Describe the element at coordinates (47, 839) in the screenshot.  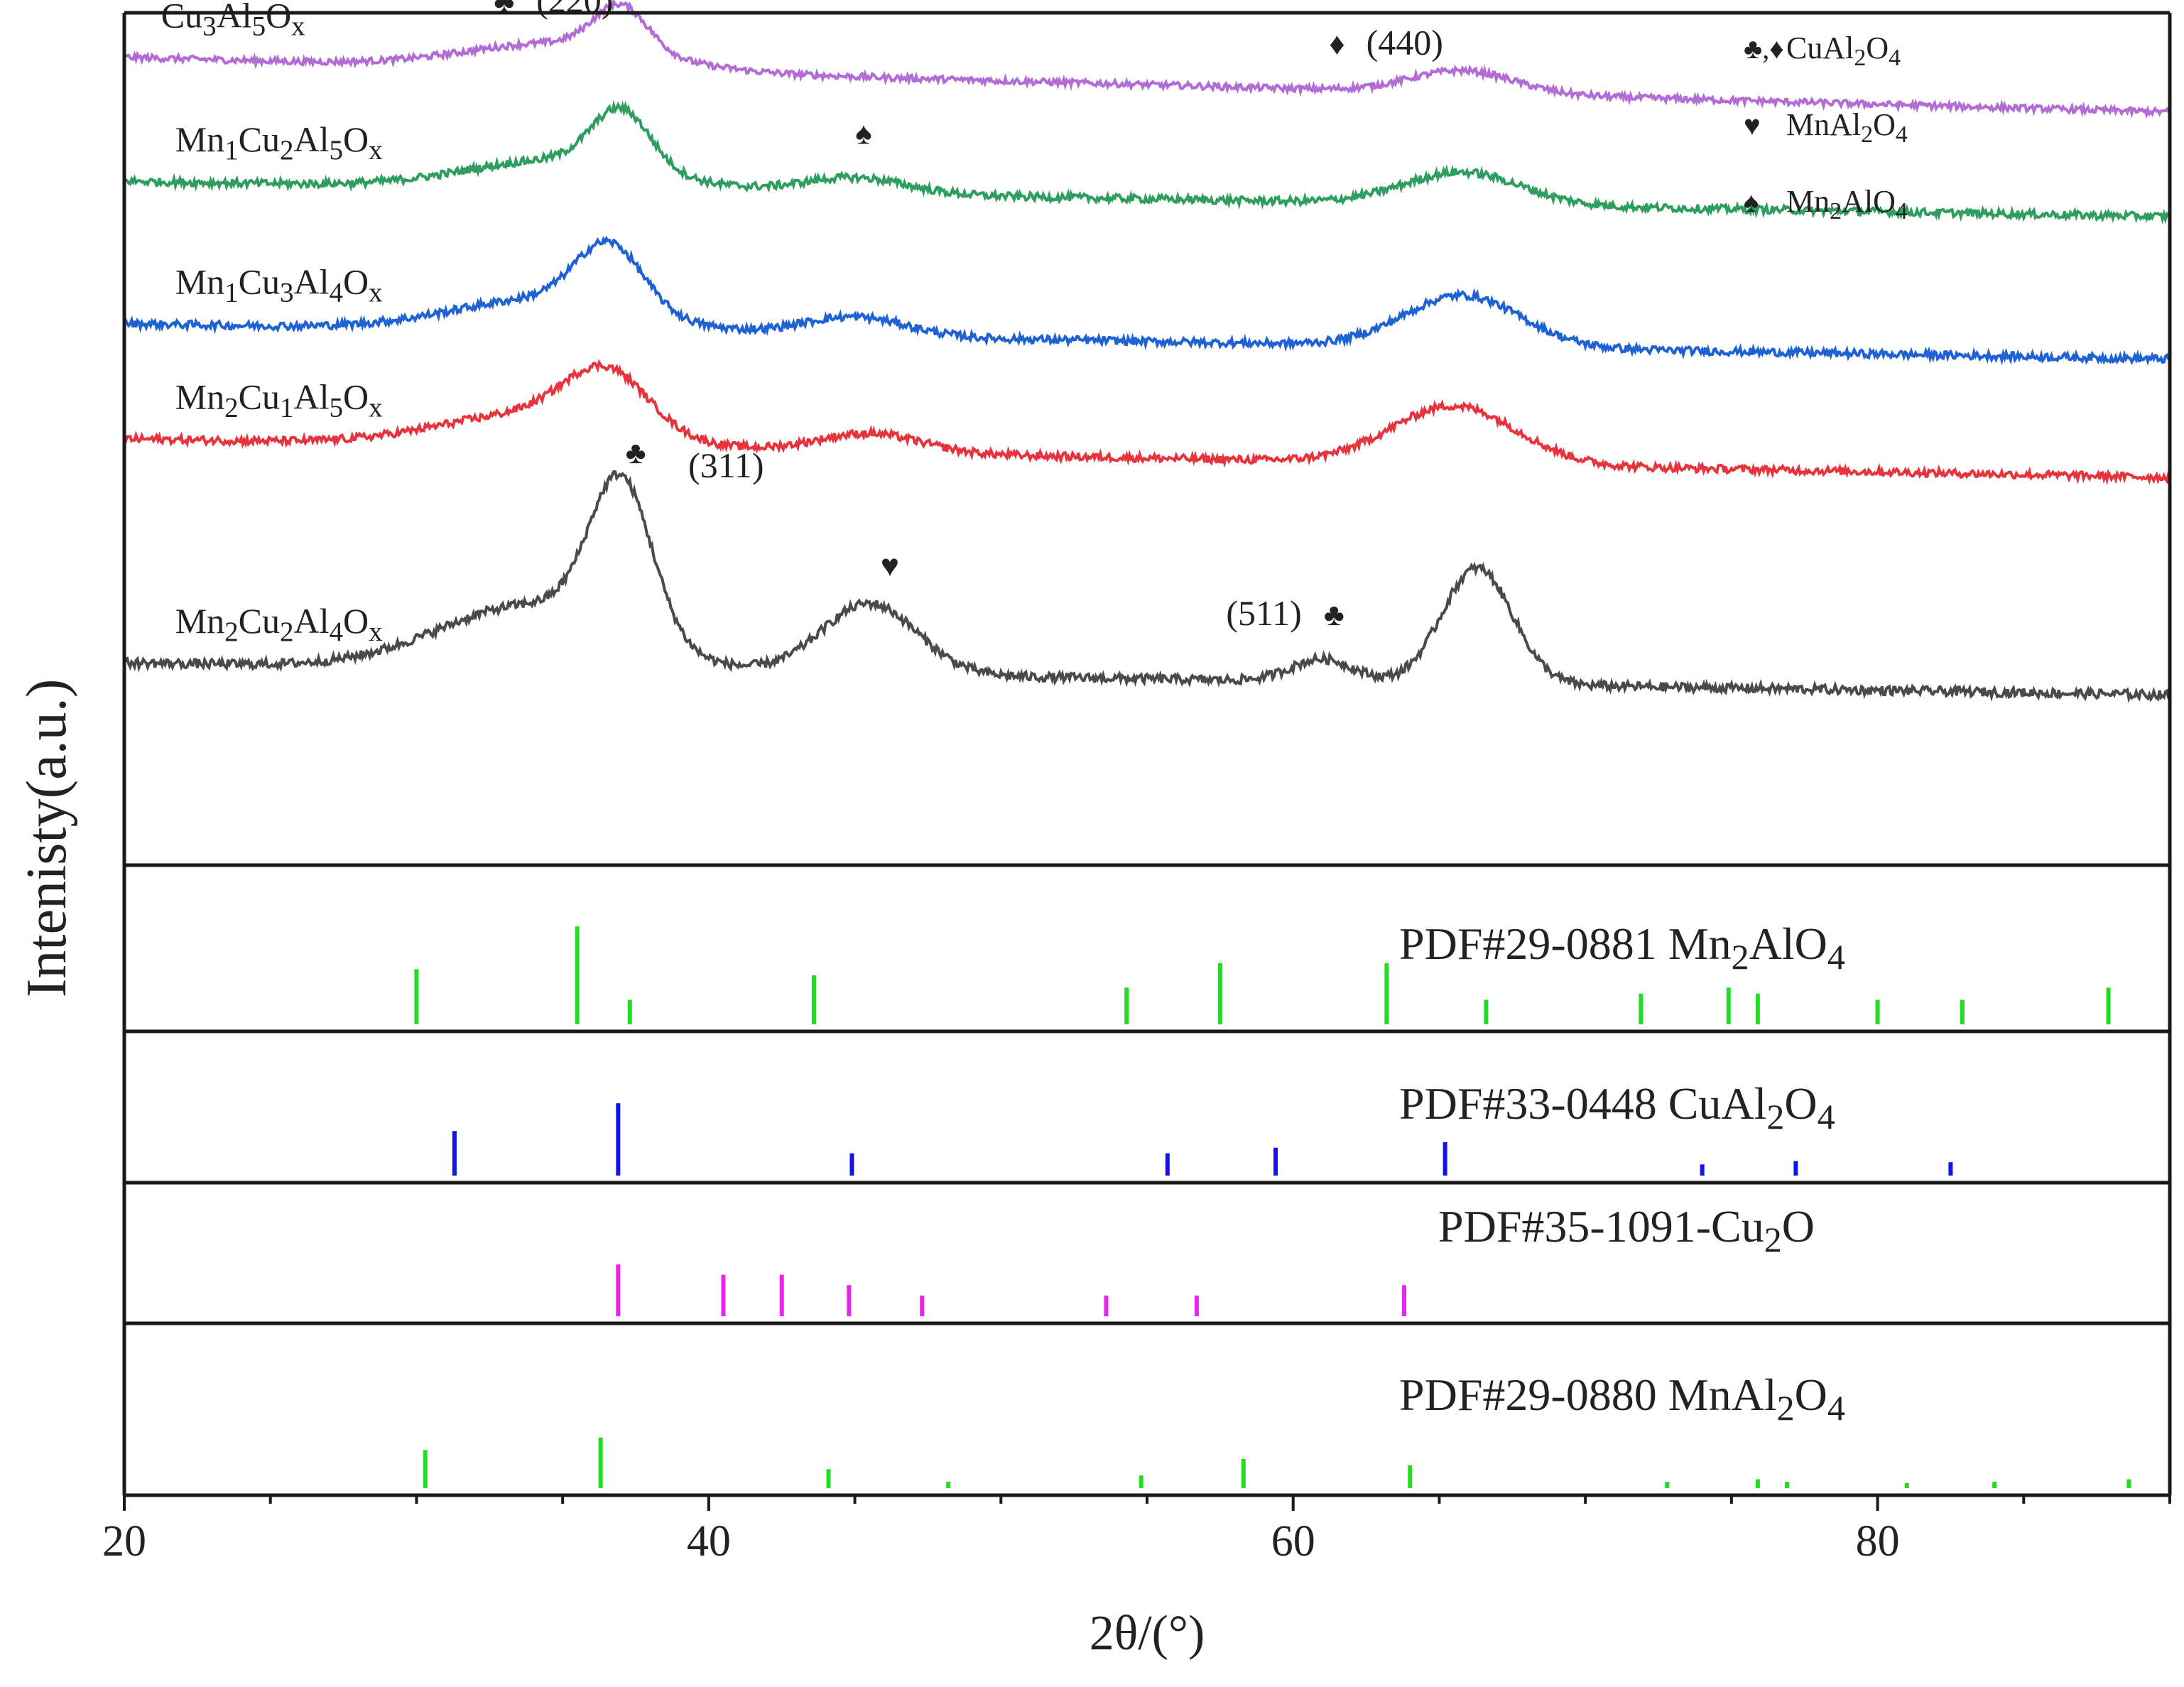
I see `y-axis-label: Intenisty(a.u.)` at that location.